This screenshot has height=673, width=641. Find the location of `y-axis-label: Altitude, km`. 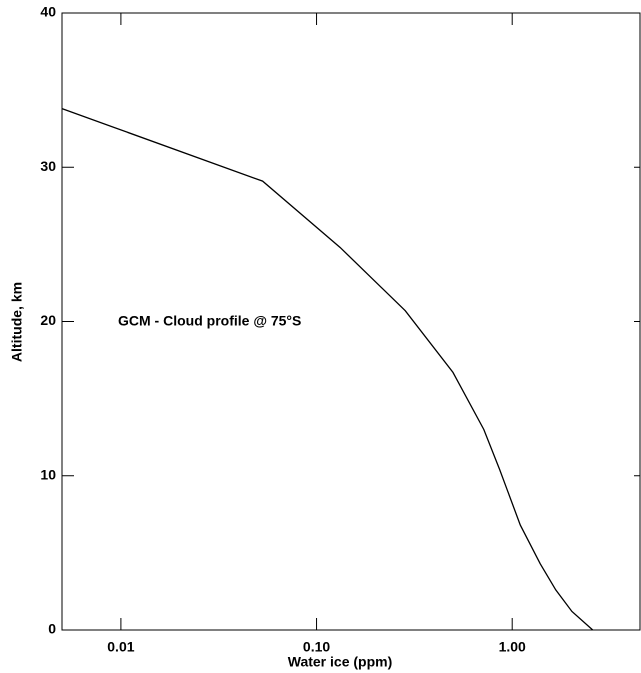

y-axis-label: Altitude, km is located at coordinates (17, 322).